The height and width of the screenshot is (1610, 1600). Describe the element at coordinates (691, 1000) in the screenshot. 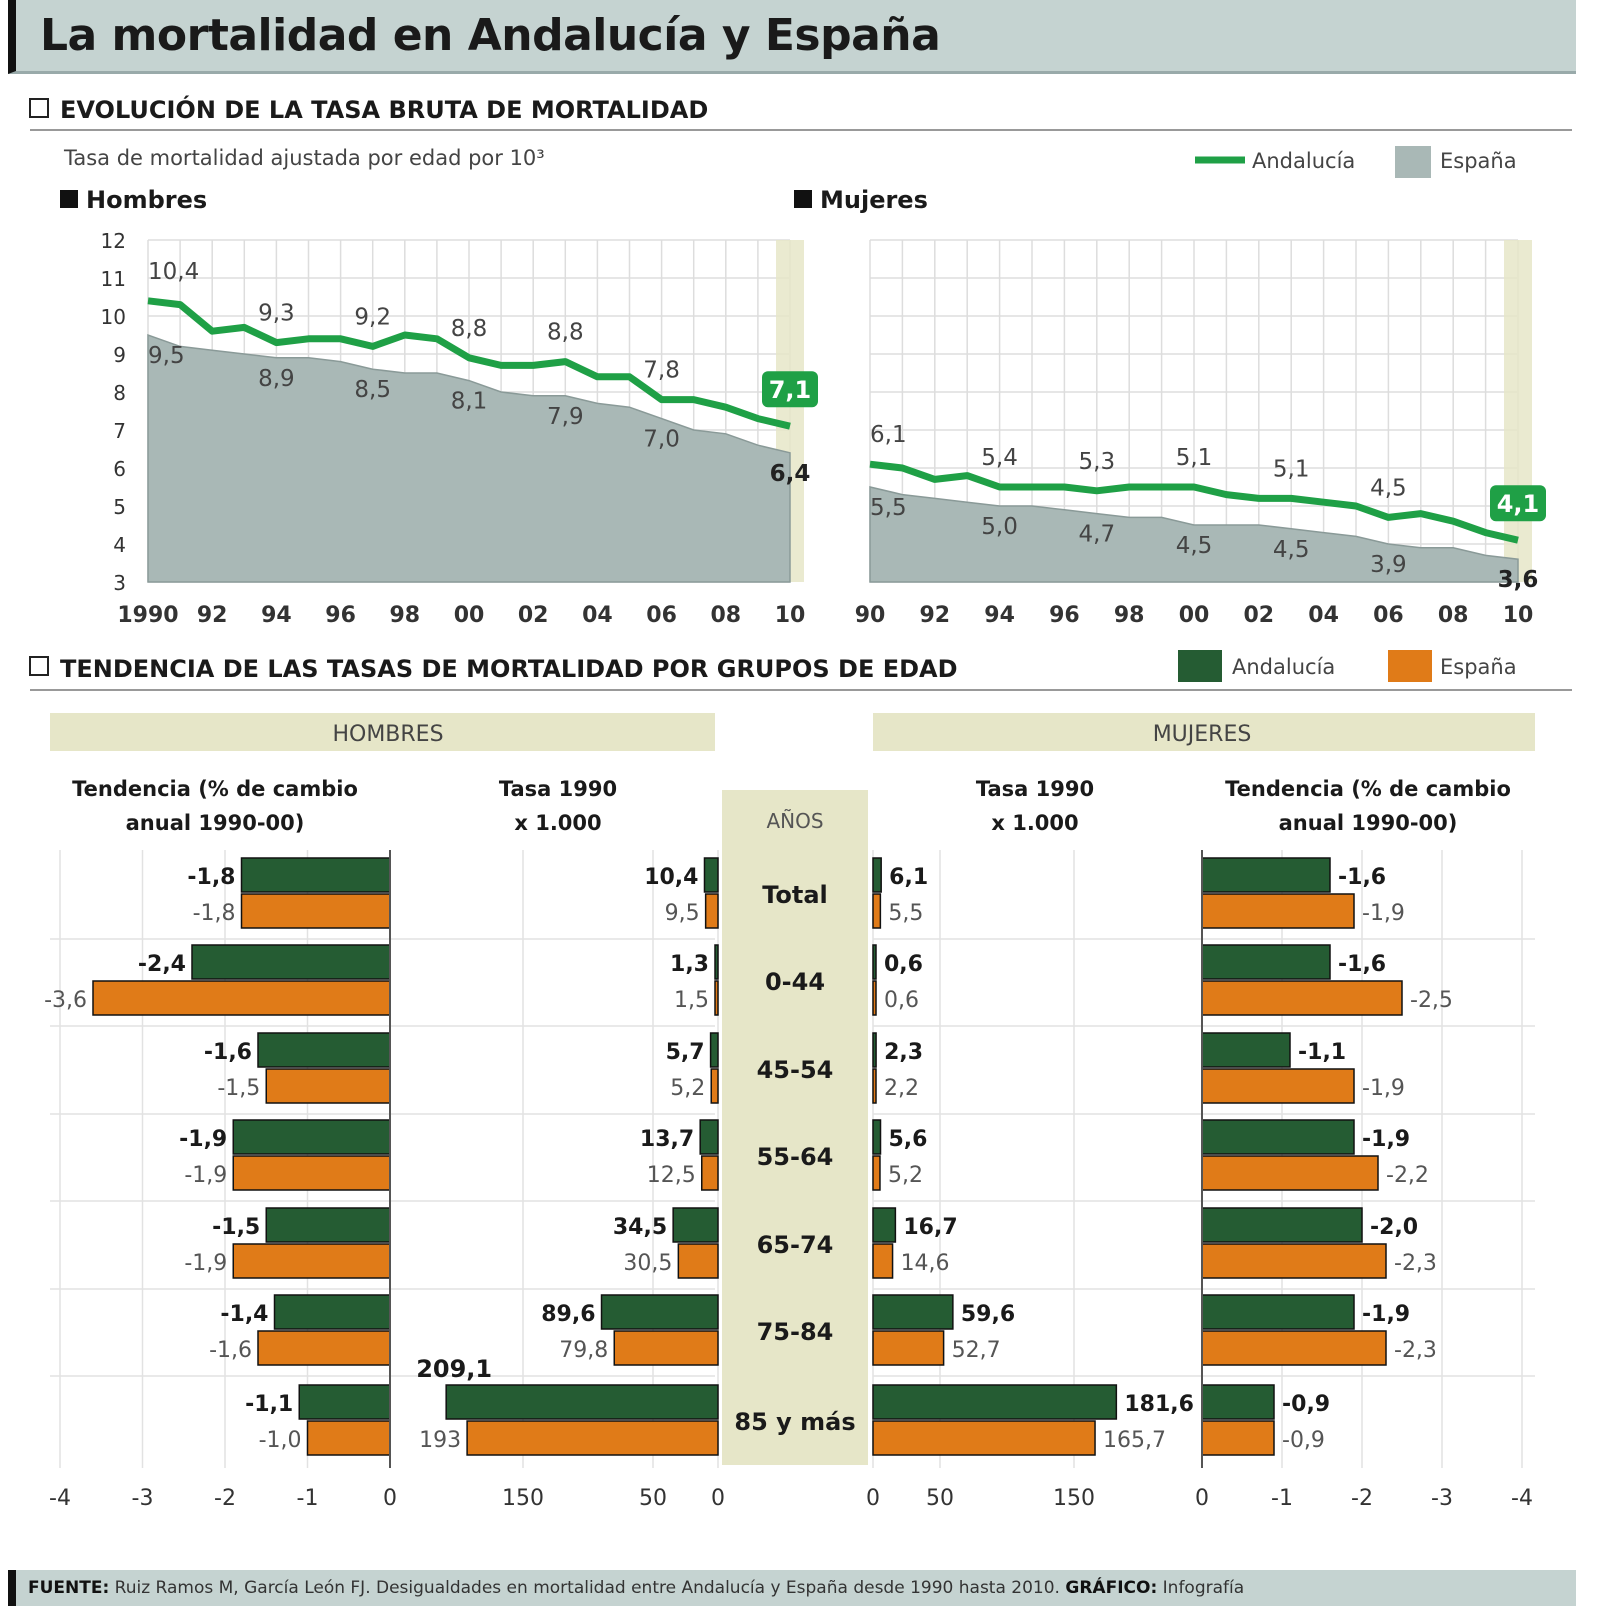

I see `label-hombres-rate-espana: 1,5` at that location.